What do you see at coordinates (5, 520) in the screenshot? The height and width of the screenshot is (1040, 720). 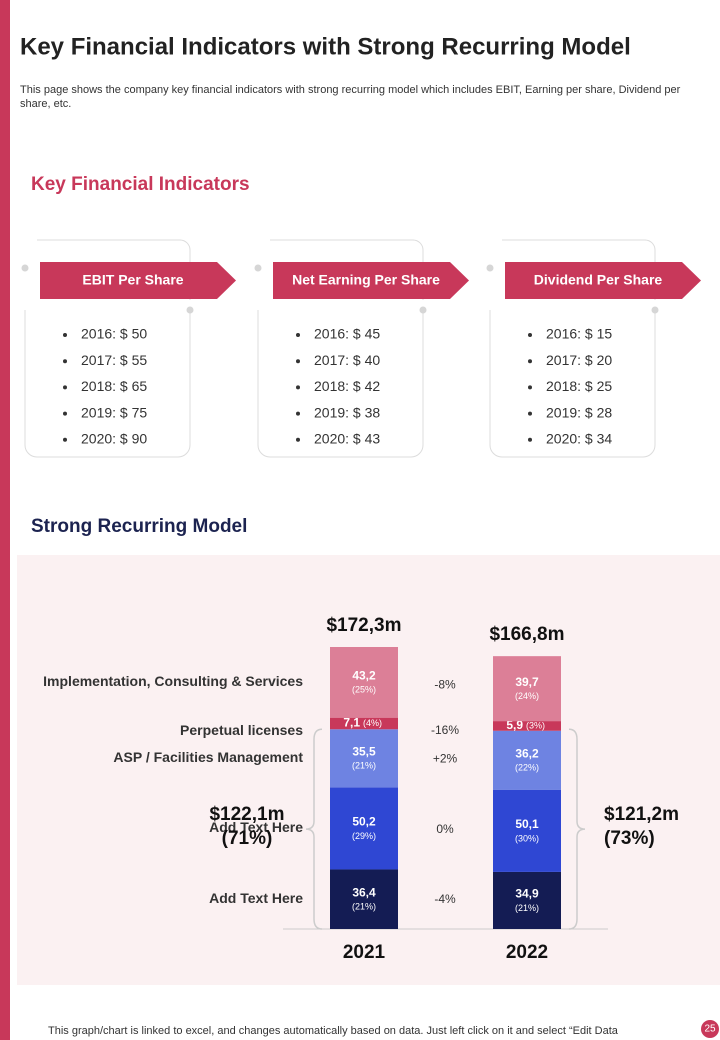 I see `side-bar` at bounding box center [5, 520].